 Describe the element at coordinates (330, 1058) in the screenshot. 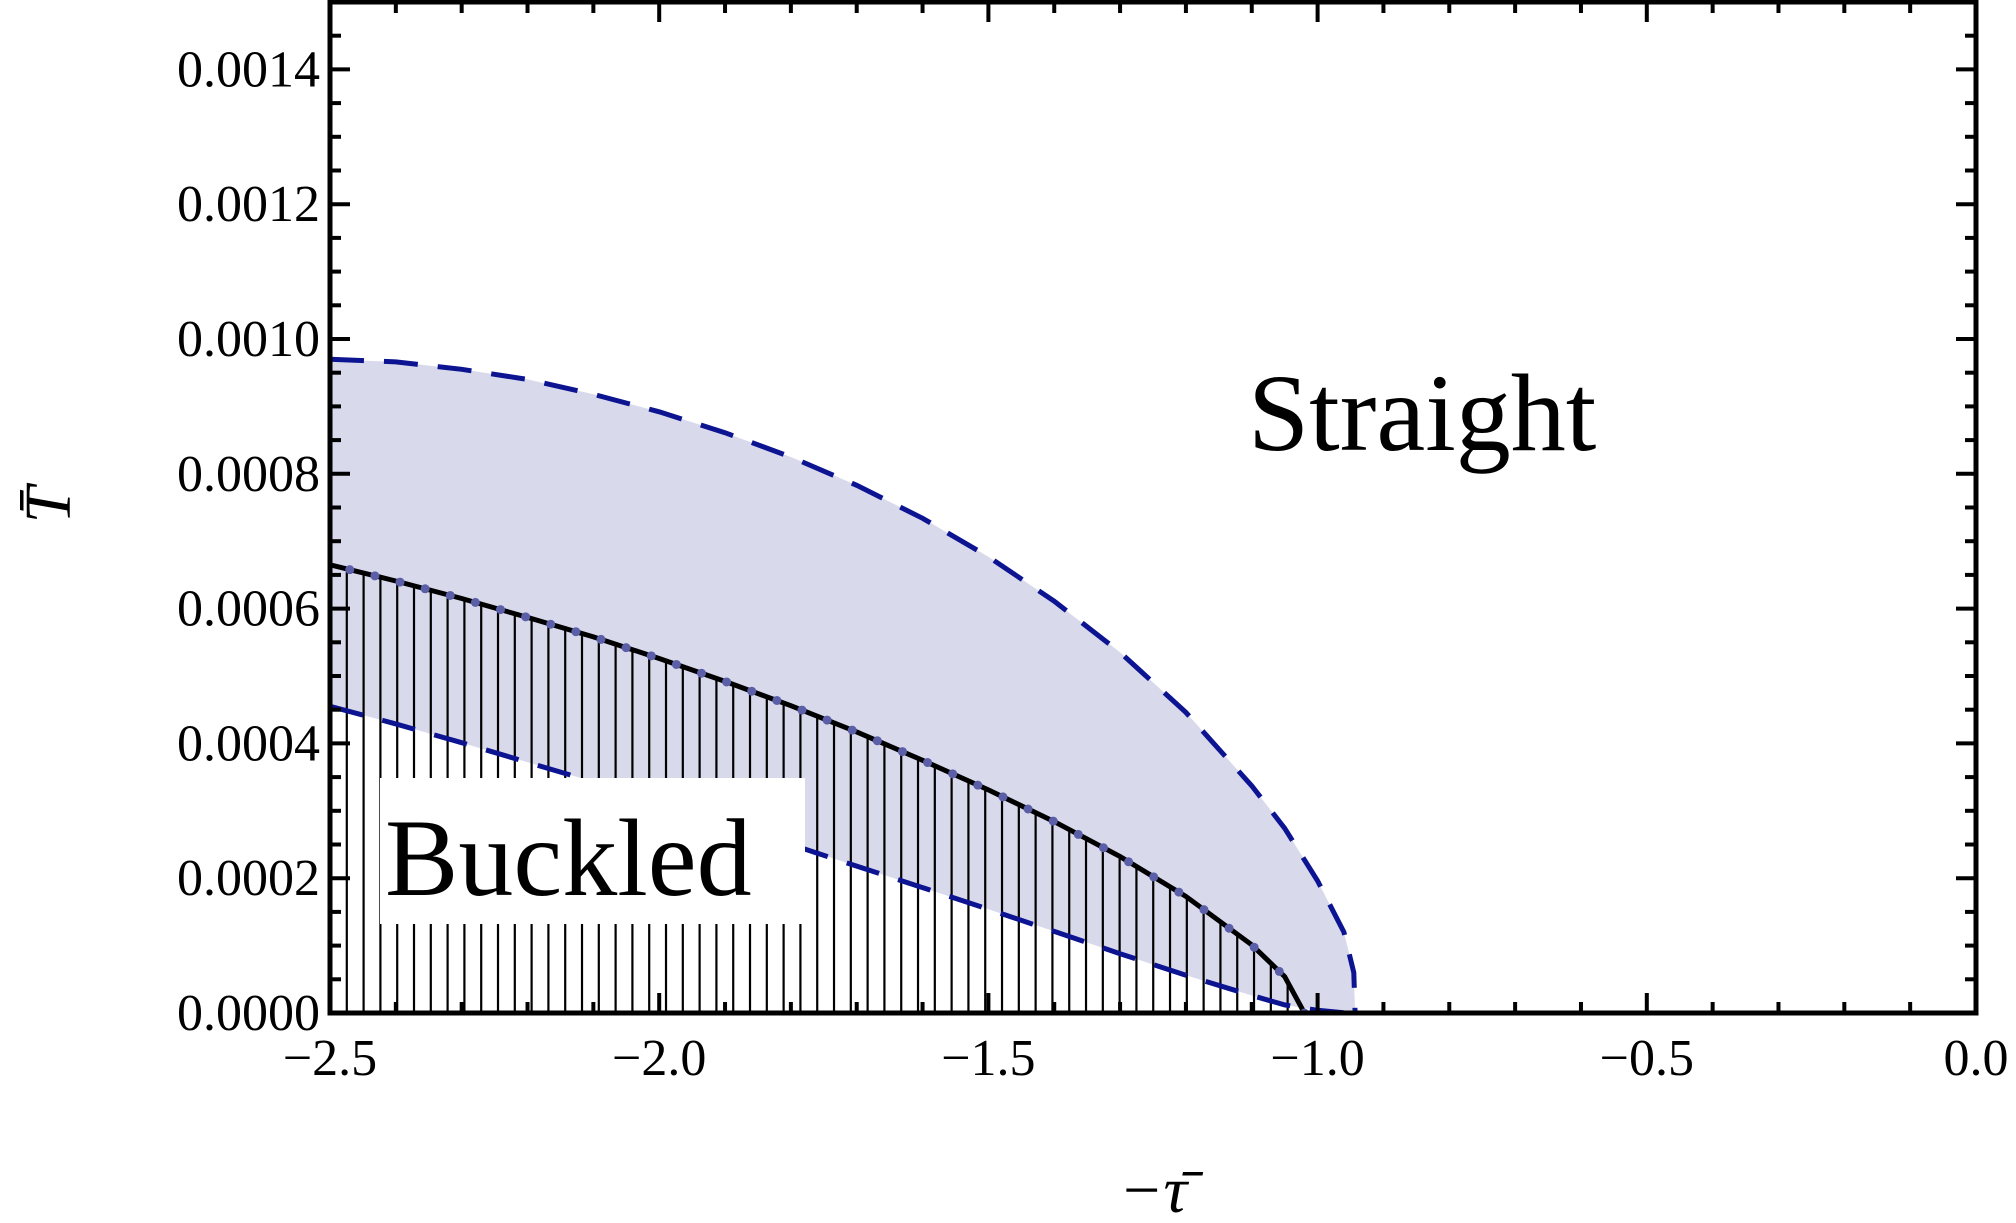

I see `x-tick-label: −2.5` at that location.